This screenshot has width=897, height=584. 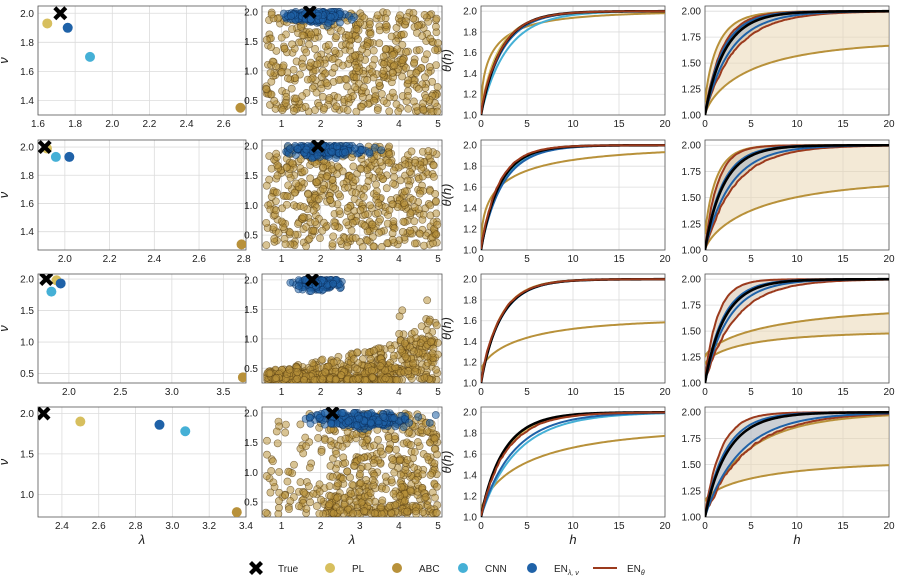 What do you see at coordinates (45, 147) in the screenshot?
I see `point-true` at bounding box center [45, 147].